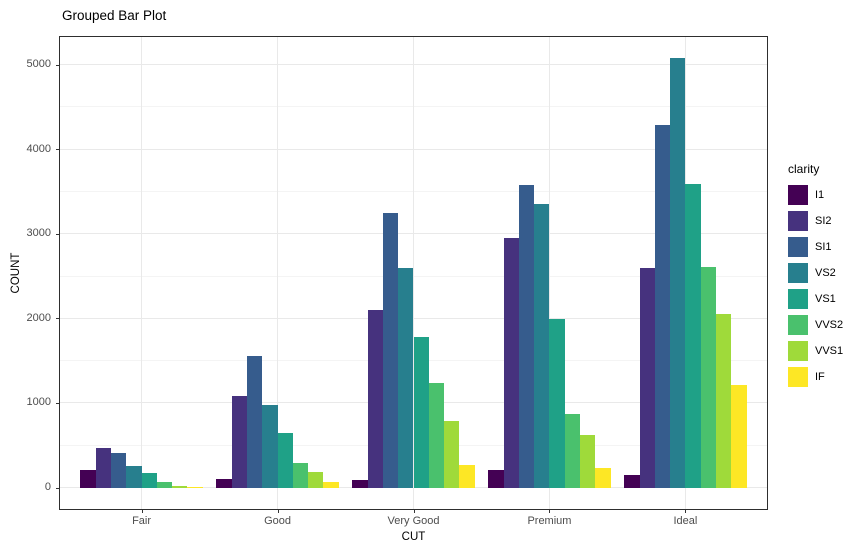 This screenshot has width=862, height=555. Describe the element at coordinates (825, 273) in the screenshot. I see `legend-item-label: VS2` at that location.